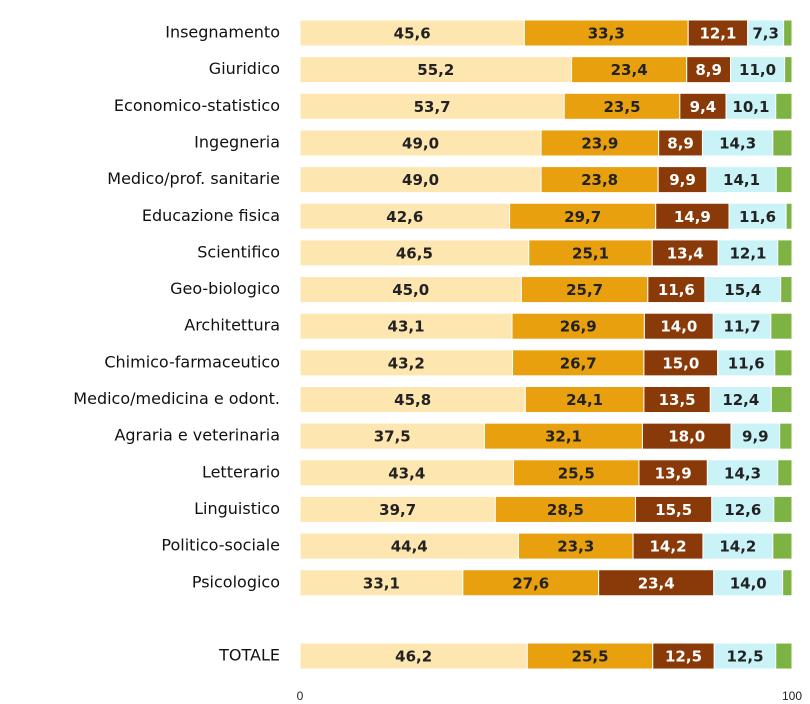  I want to click on data-label: 55,2, so click(435, 70).